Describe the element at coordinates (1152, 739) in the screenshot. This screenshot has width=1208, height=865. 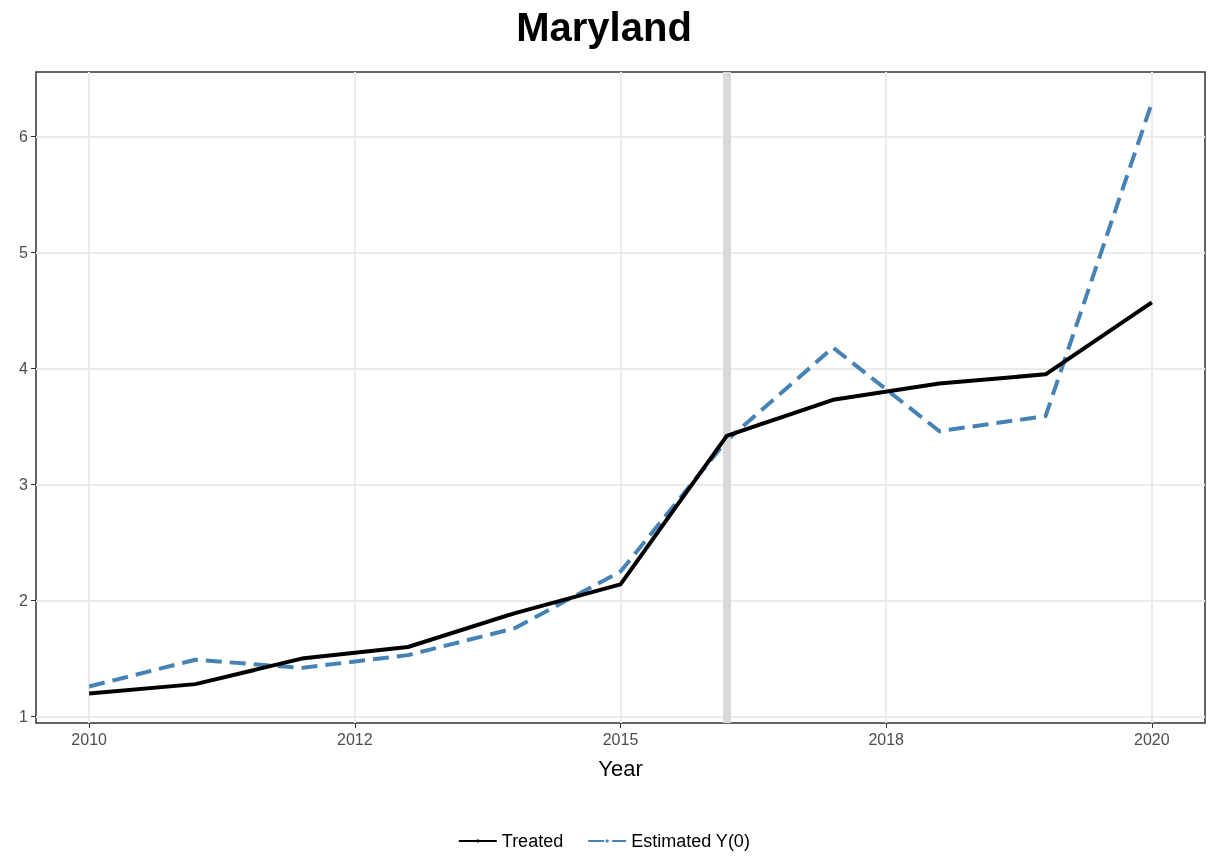
I see `x-tick-label: 2020` at that location.